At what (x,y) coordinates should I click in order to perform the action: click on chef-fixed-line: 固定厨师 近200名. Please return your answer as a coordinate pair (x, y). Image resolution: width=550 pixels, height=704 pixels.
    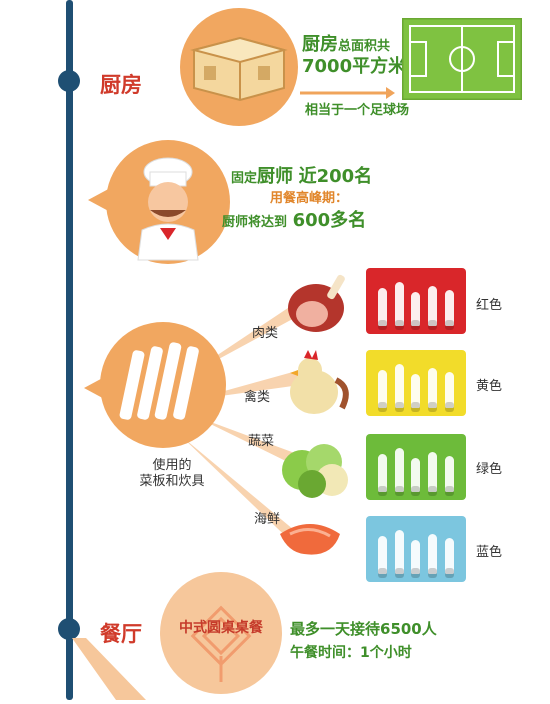
    Looking at the image, I should click on (301, 177).